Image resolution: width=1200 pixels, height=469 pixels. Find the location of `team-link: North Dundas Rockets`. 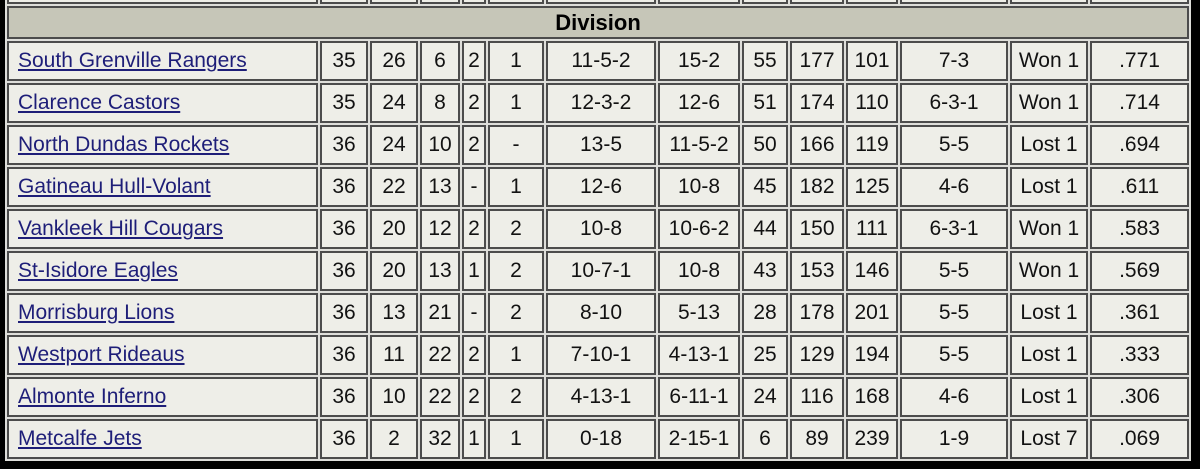

team-link: North Dundas Rockets is located at coordinates (124, 144).